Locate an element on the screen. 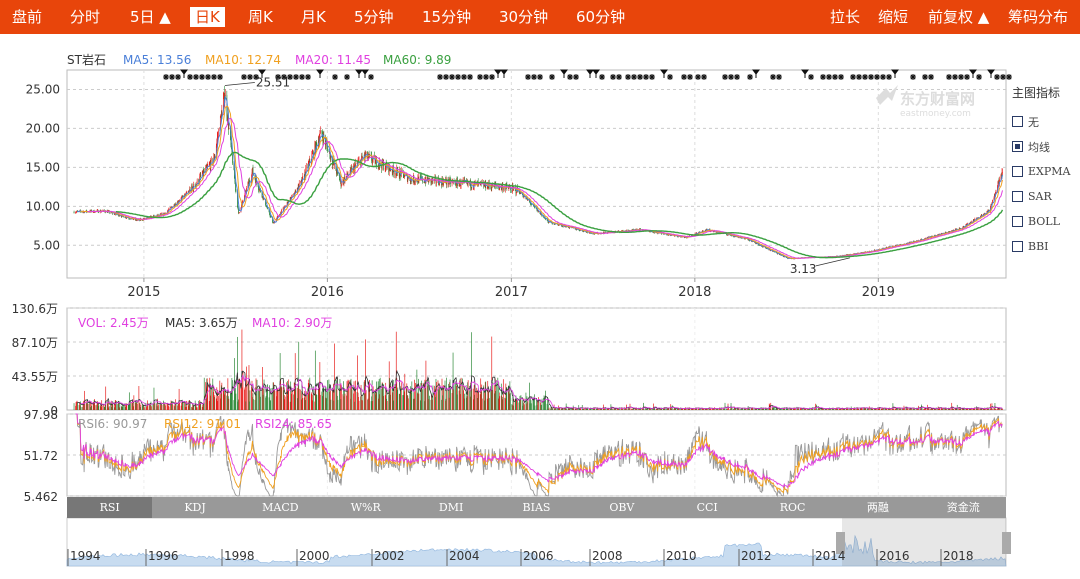  toolbar-action-0: 拉长 is located at coordinates (845, 17).